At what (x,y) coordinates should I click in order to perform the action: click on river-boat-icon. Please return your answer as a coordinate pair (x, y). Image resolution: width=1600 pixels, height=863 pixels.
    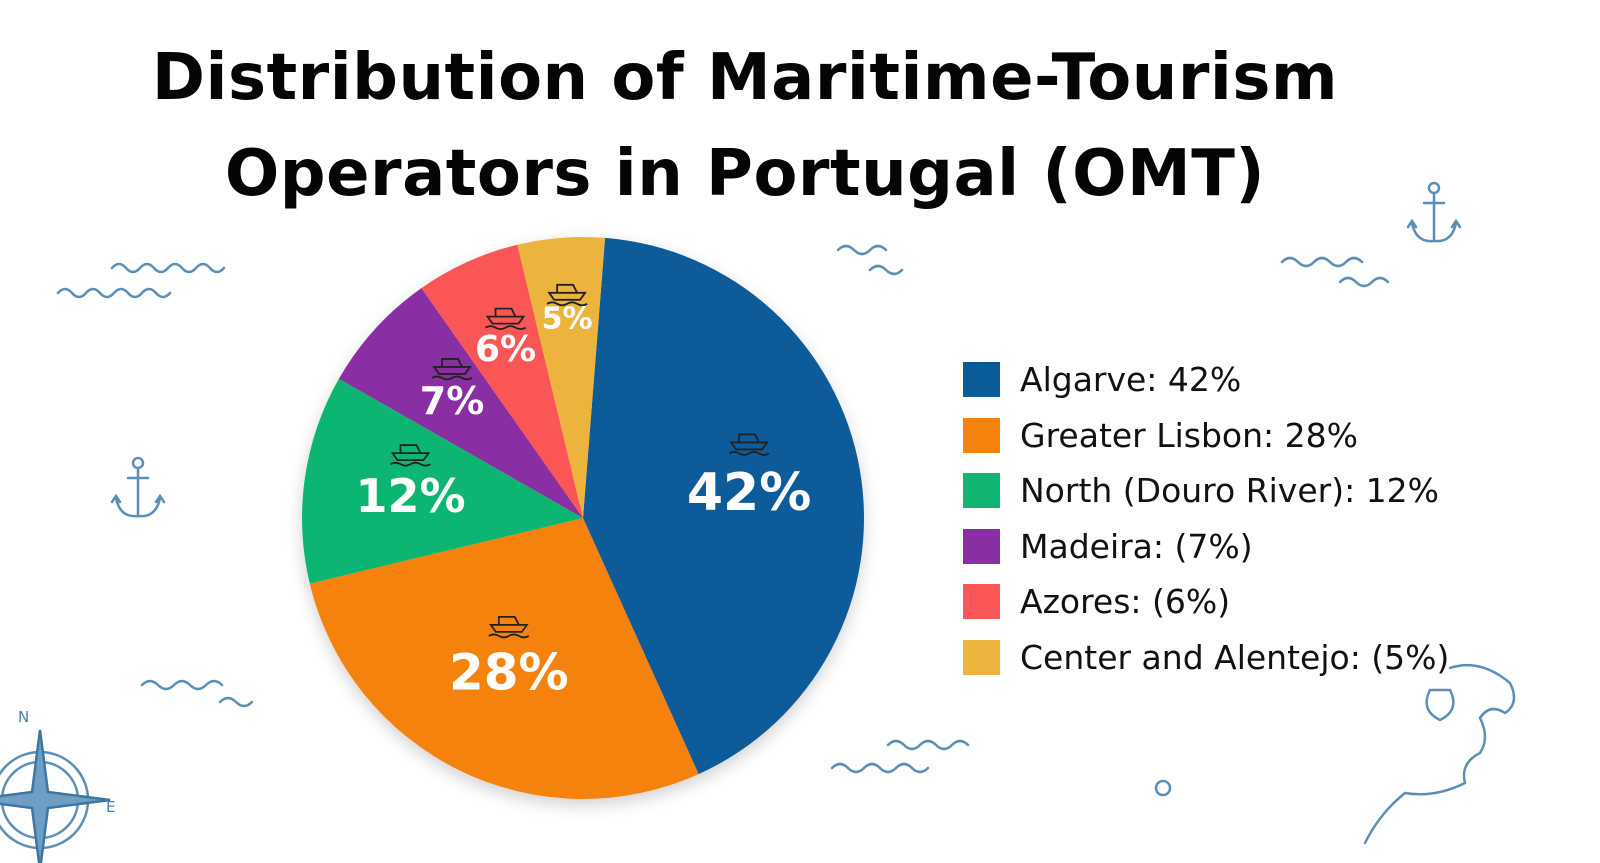
    Looking at the image, I should click on (410, 455).